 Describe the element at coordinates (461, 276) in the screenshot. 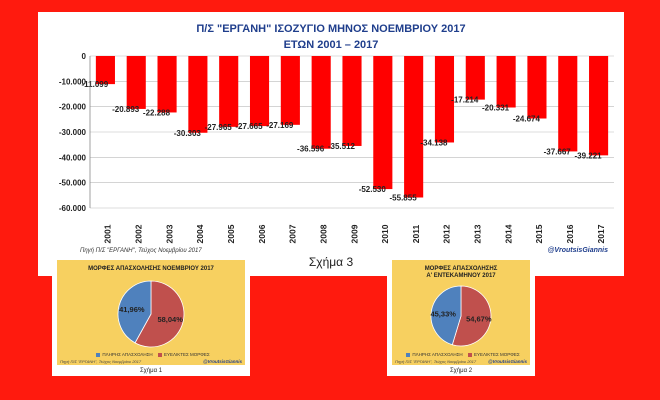

I see `pie-title-line2: Α' ΕΝΤΕΚΑΜΗΝΟΥ 2017` at that location.